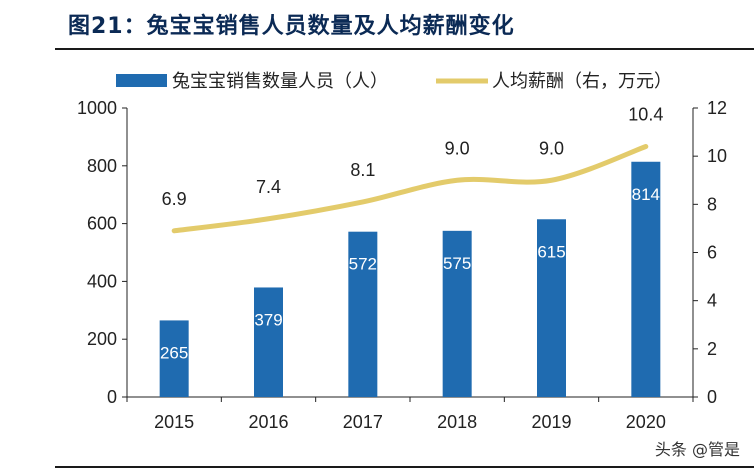 Image resolution: width=754 pixels, height=474 pixels. What do you see at coordinates (102, 339) in the screenshot?
I see `y-left-tick-label: 200` at bounding box center [102, 339].